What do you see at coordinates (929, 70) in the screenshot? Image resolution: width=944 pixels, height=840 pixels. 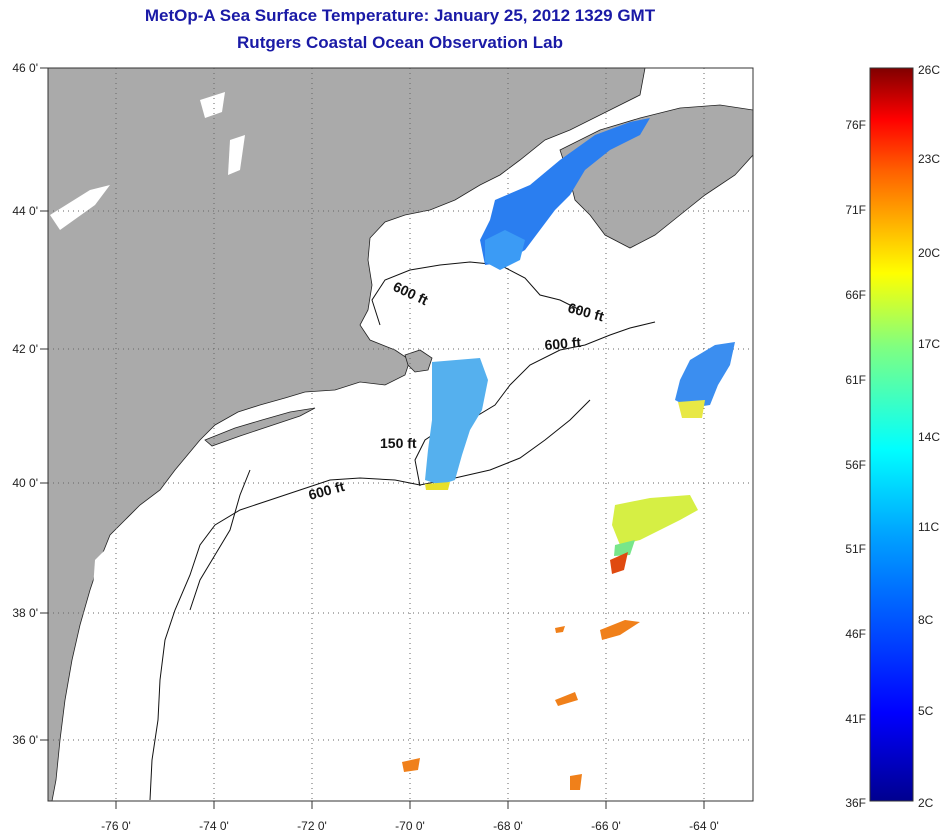 I see `colorbar-c-label: 26C` at bounding box center [929, 70].